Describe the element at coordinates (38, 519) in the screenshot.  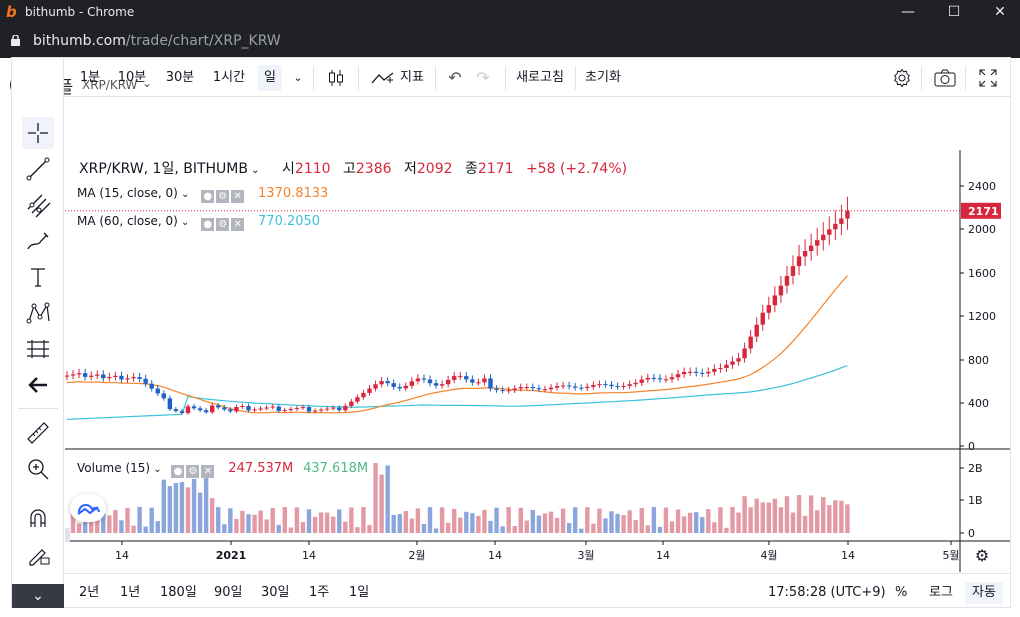
I see `magnet-icon` at that location.